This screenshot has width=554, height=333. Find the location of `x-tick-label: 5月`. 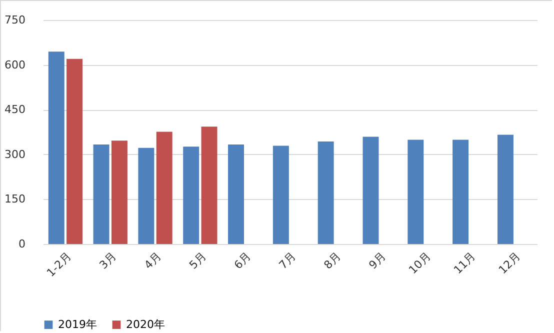

x-tick-label: 5月 is located at coordinates (197, 261).